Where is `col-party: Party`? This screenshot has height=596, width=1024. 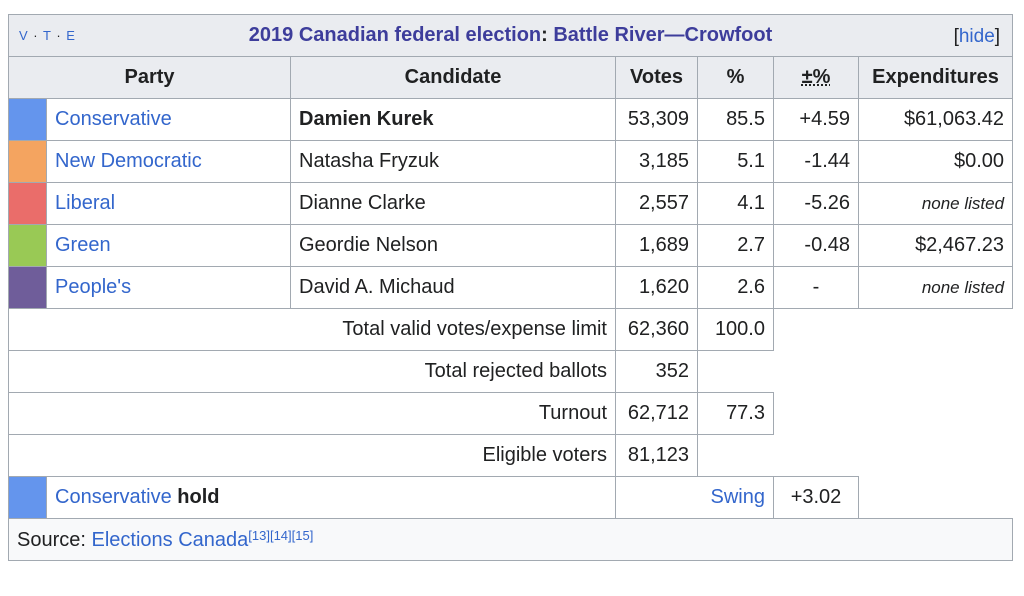 col-party: Party is located at coordinates (149, 77).